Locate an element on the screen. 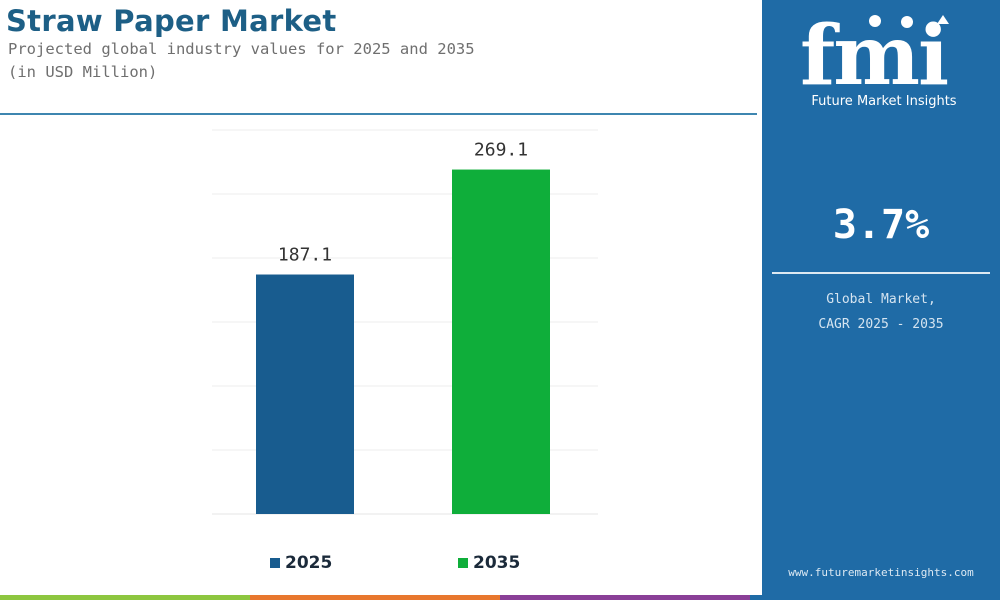 The image size is (1000, 600). legend-item-2025: 2025 is located at coordinates (301, 563).